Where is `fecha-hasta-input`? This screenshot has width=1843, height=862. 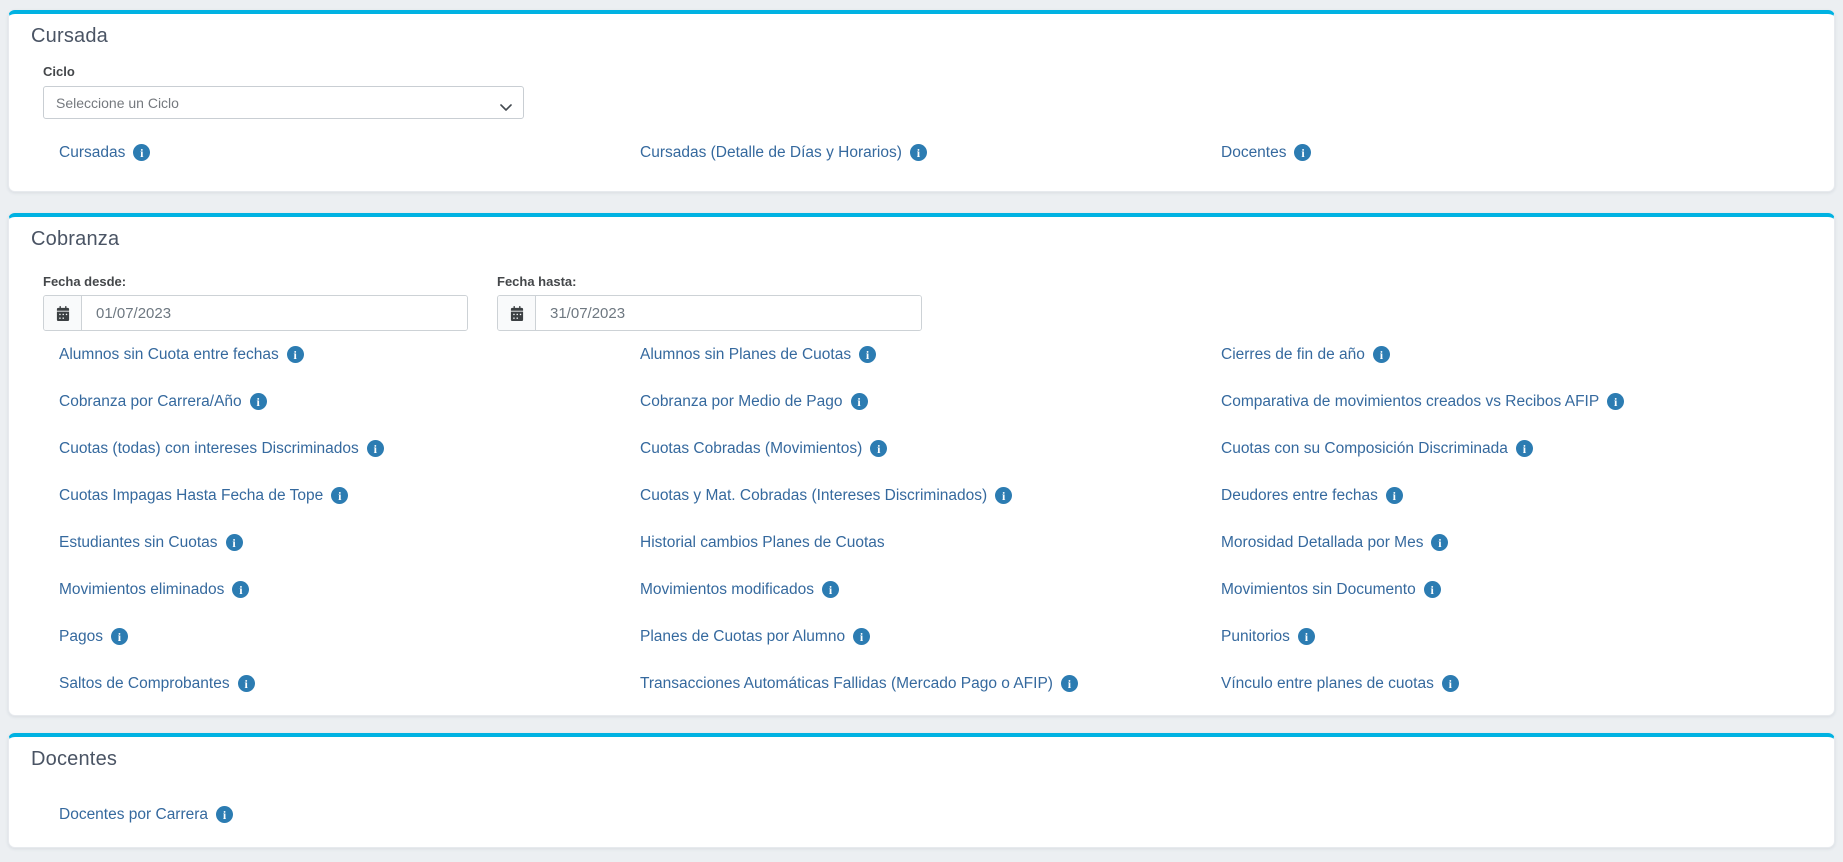 fecha-hasta-input is located at coordinates (728, 313).